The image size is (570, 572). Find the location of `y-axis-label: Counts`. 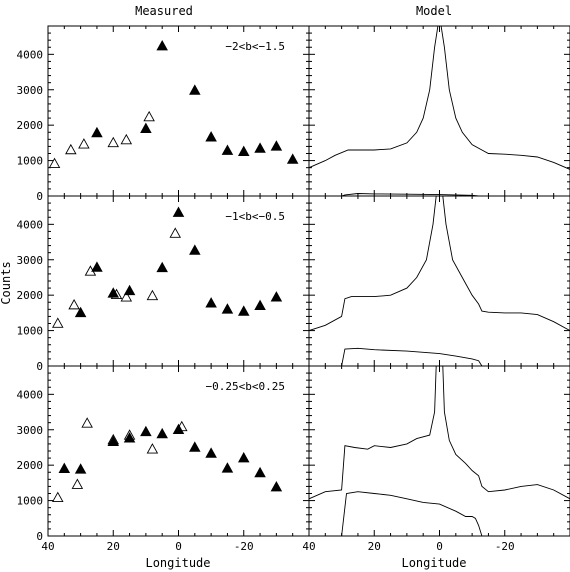

y-axis-label: Counts is located at coordinates (6, 282).